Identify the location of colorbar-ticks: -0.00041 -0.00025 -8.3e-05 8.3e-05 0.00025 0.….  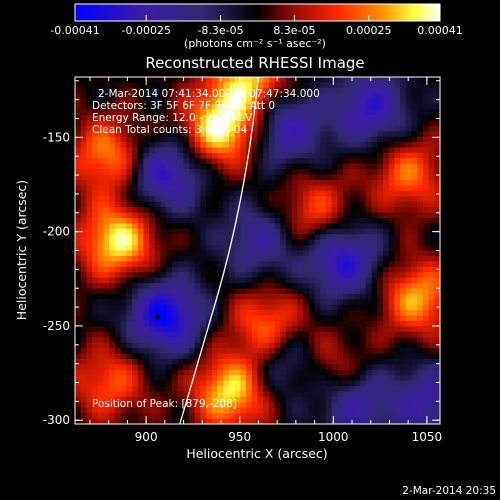
(256, 26).